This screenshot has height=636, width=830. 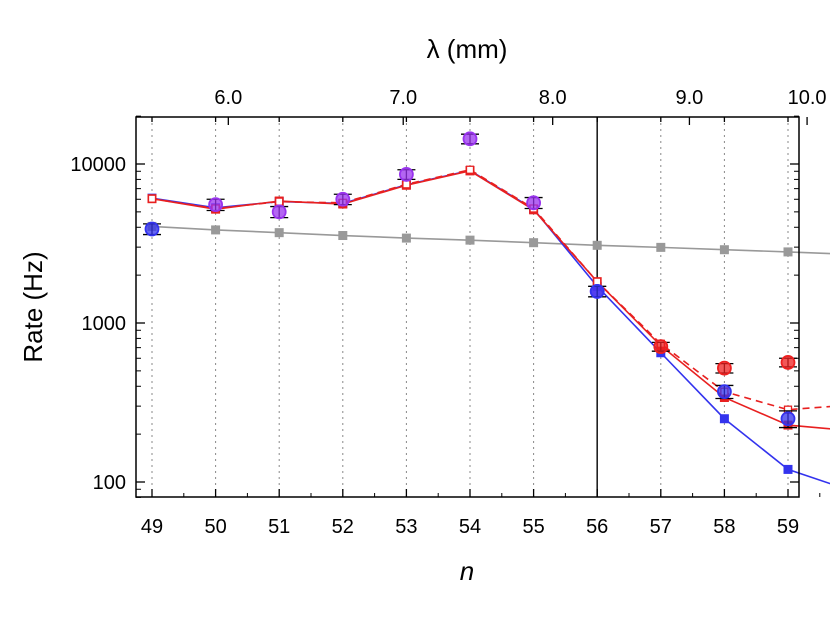 I want to click on series-line, so click(x=490, y=240).